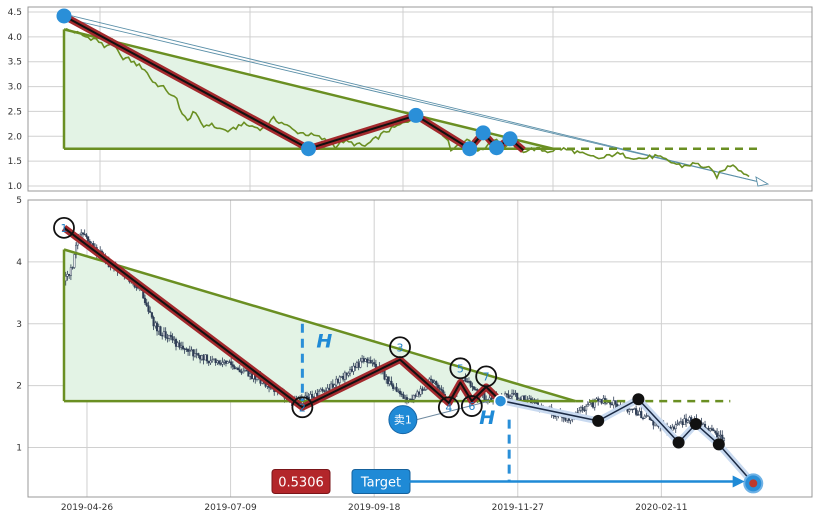 The image size is (816, 520). I want to click on wave-label-ring, so click(486, 376).